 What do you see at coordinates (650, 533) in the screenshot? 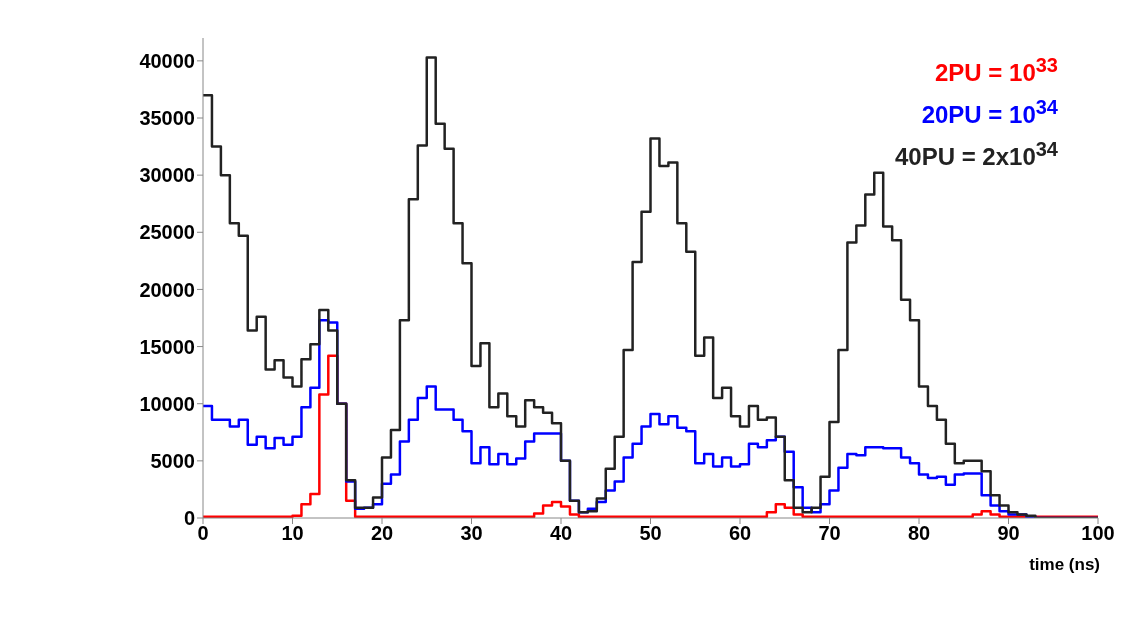
I see `x-tick-label: 50` at bounding box center [650, 533].